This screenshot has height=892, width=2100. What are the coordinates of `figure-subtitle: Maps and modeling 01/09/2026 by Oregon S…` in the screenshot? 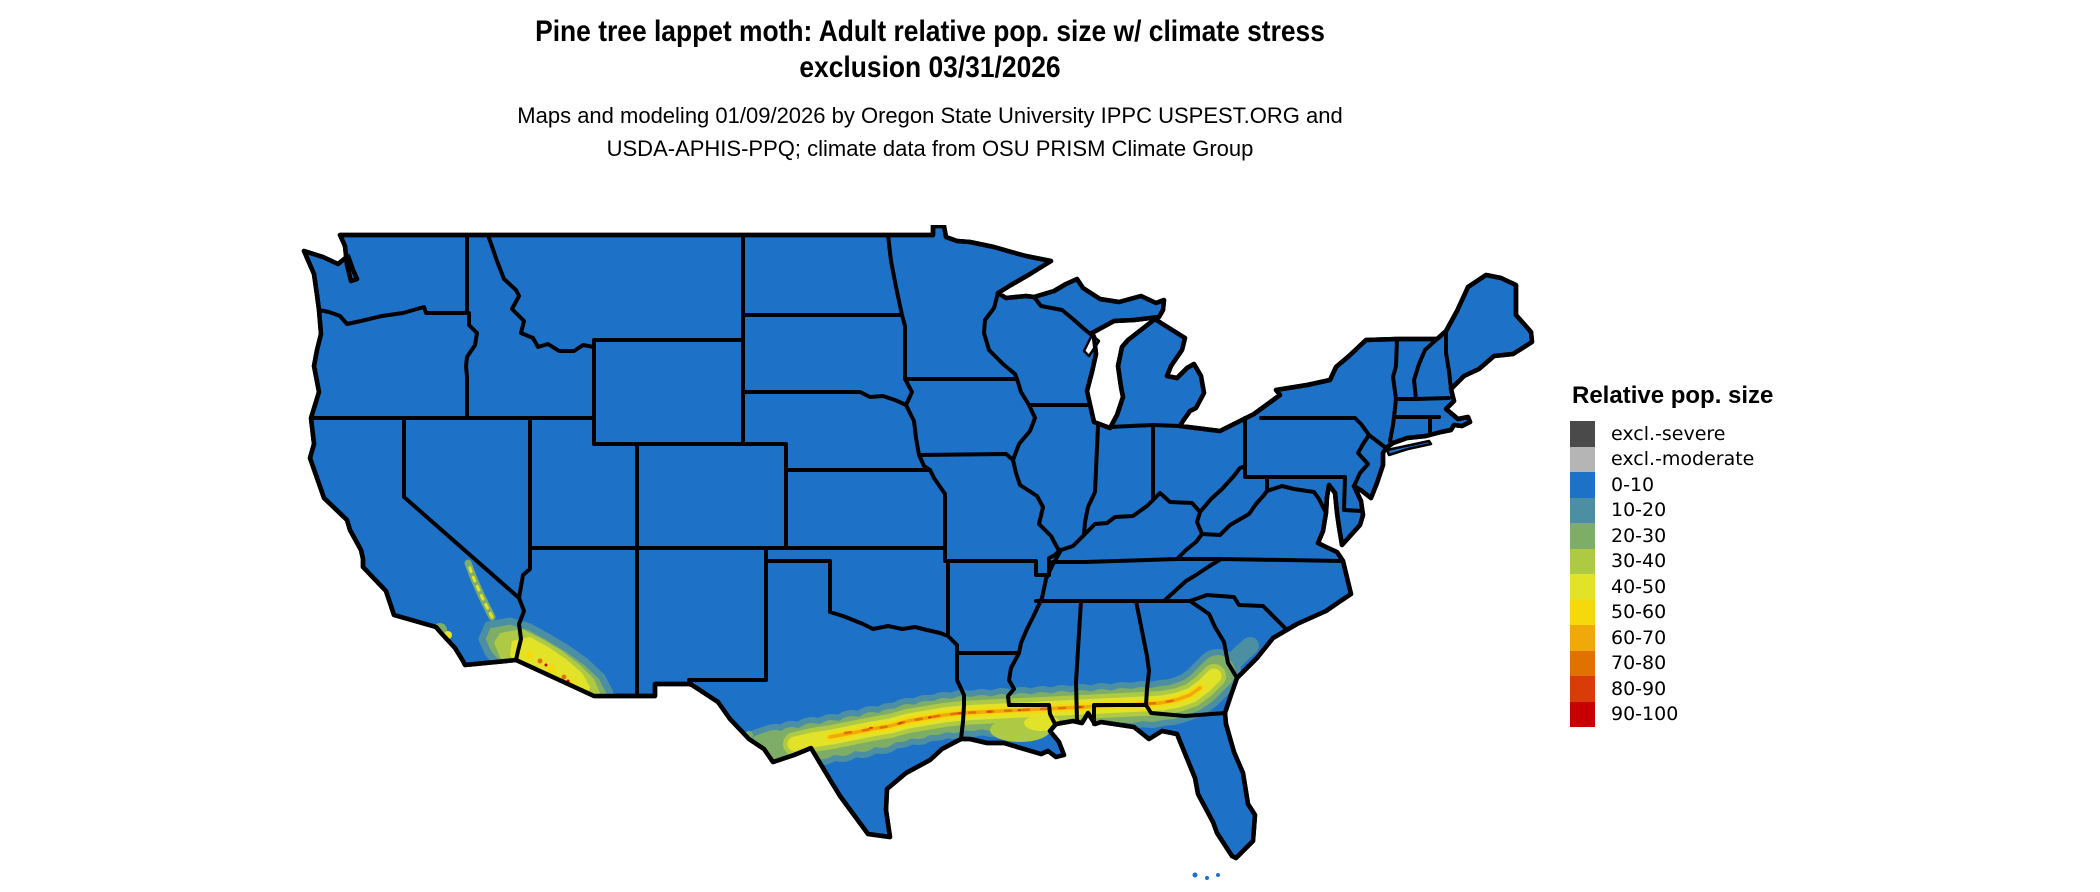 It's located at (930, 132).